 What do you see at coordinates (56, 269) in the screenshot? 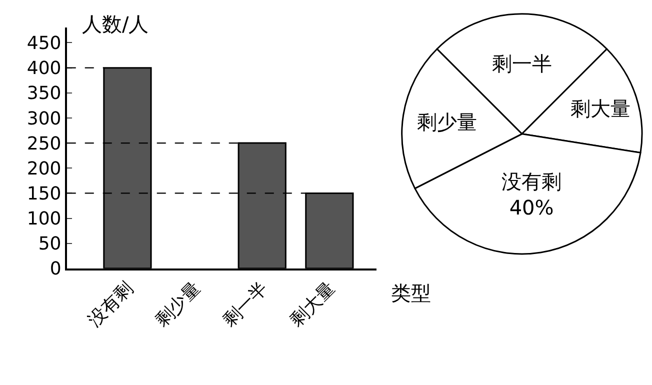
I see `y-tick-label: 0` at bounding box center [56, 269].